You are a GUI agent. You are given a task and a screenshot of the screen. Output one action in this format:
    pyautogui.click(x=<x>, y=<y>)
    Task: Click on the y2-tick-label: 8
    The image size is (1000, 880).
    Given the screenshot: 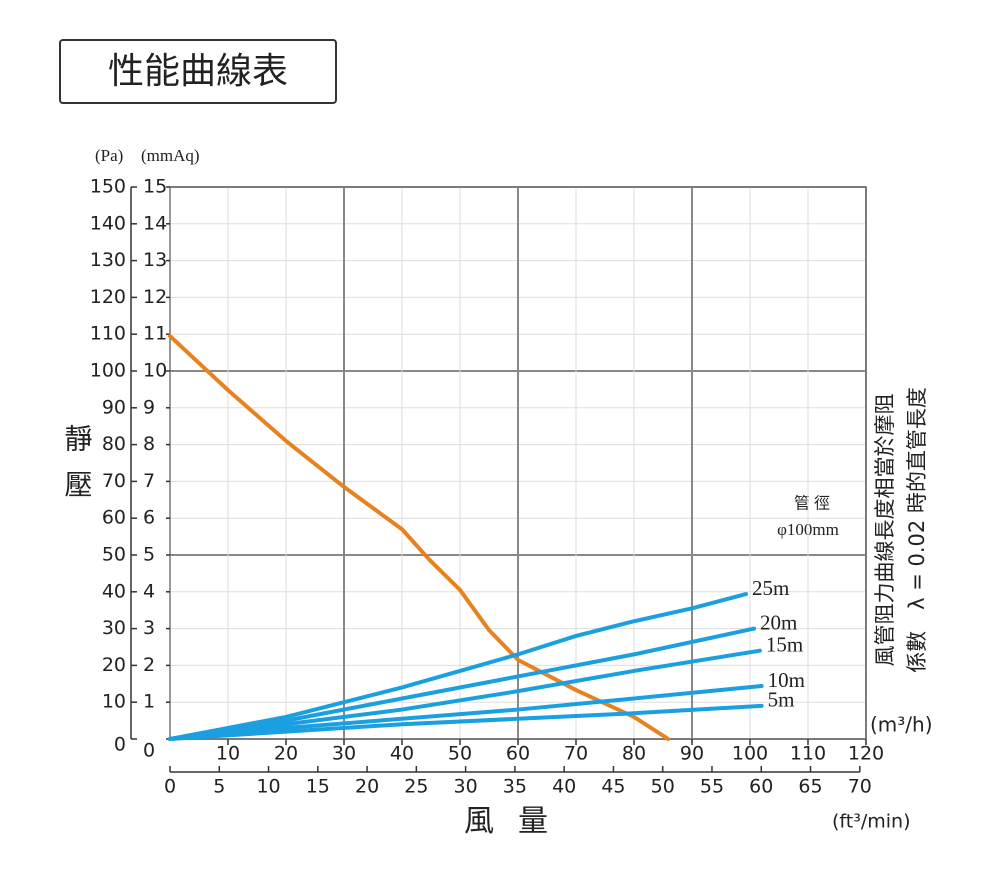 What is the action you would take?
    pyautogui.click(x=149, y=444)
    